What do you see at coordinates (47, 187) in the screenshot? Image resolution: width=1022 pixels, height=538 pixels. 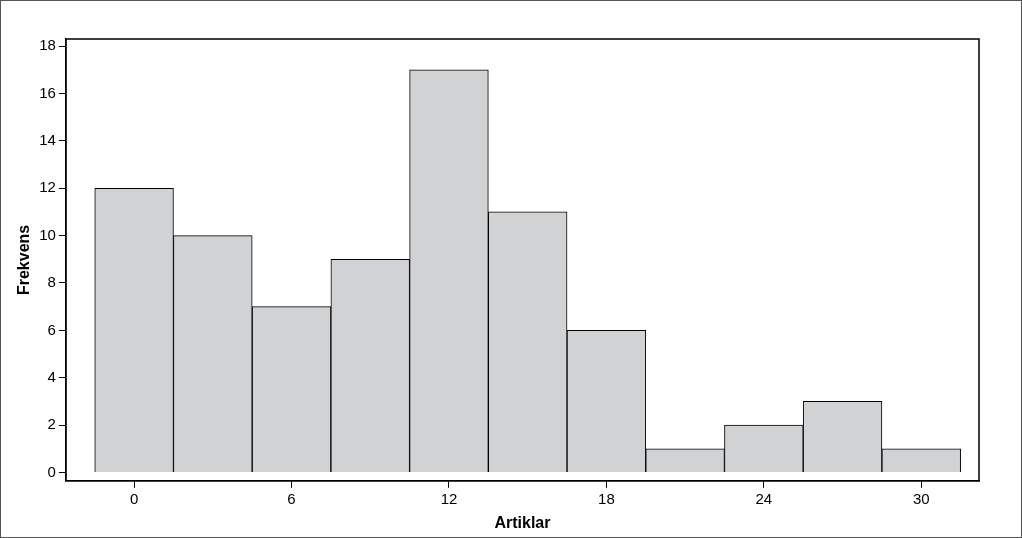 I see `y-tick-label: 12` at bounding box center [47, 187].